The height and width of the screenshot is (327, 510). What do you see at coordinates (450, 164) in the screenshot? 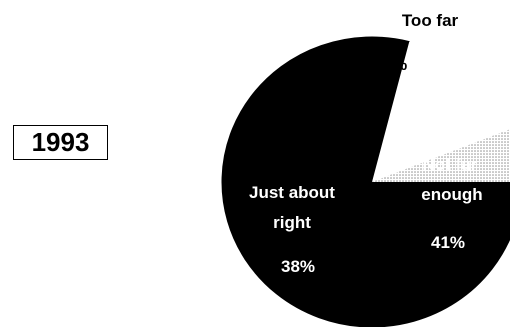
I see `slice-label-not-far-enough: Not far` at bounding box center [450, 164].